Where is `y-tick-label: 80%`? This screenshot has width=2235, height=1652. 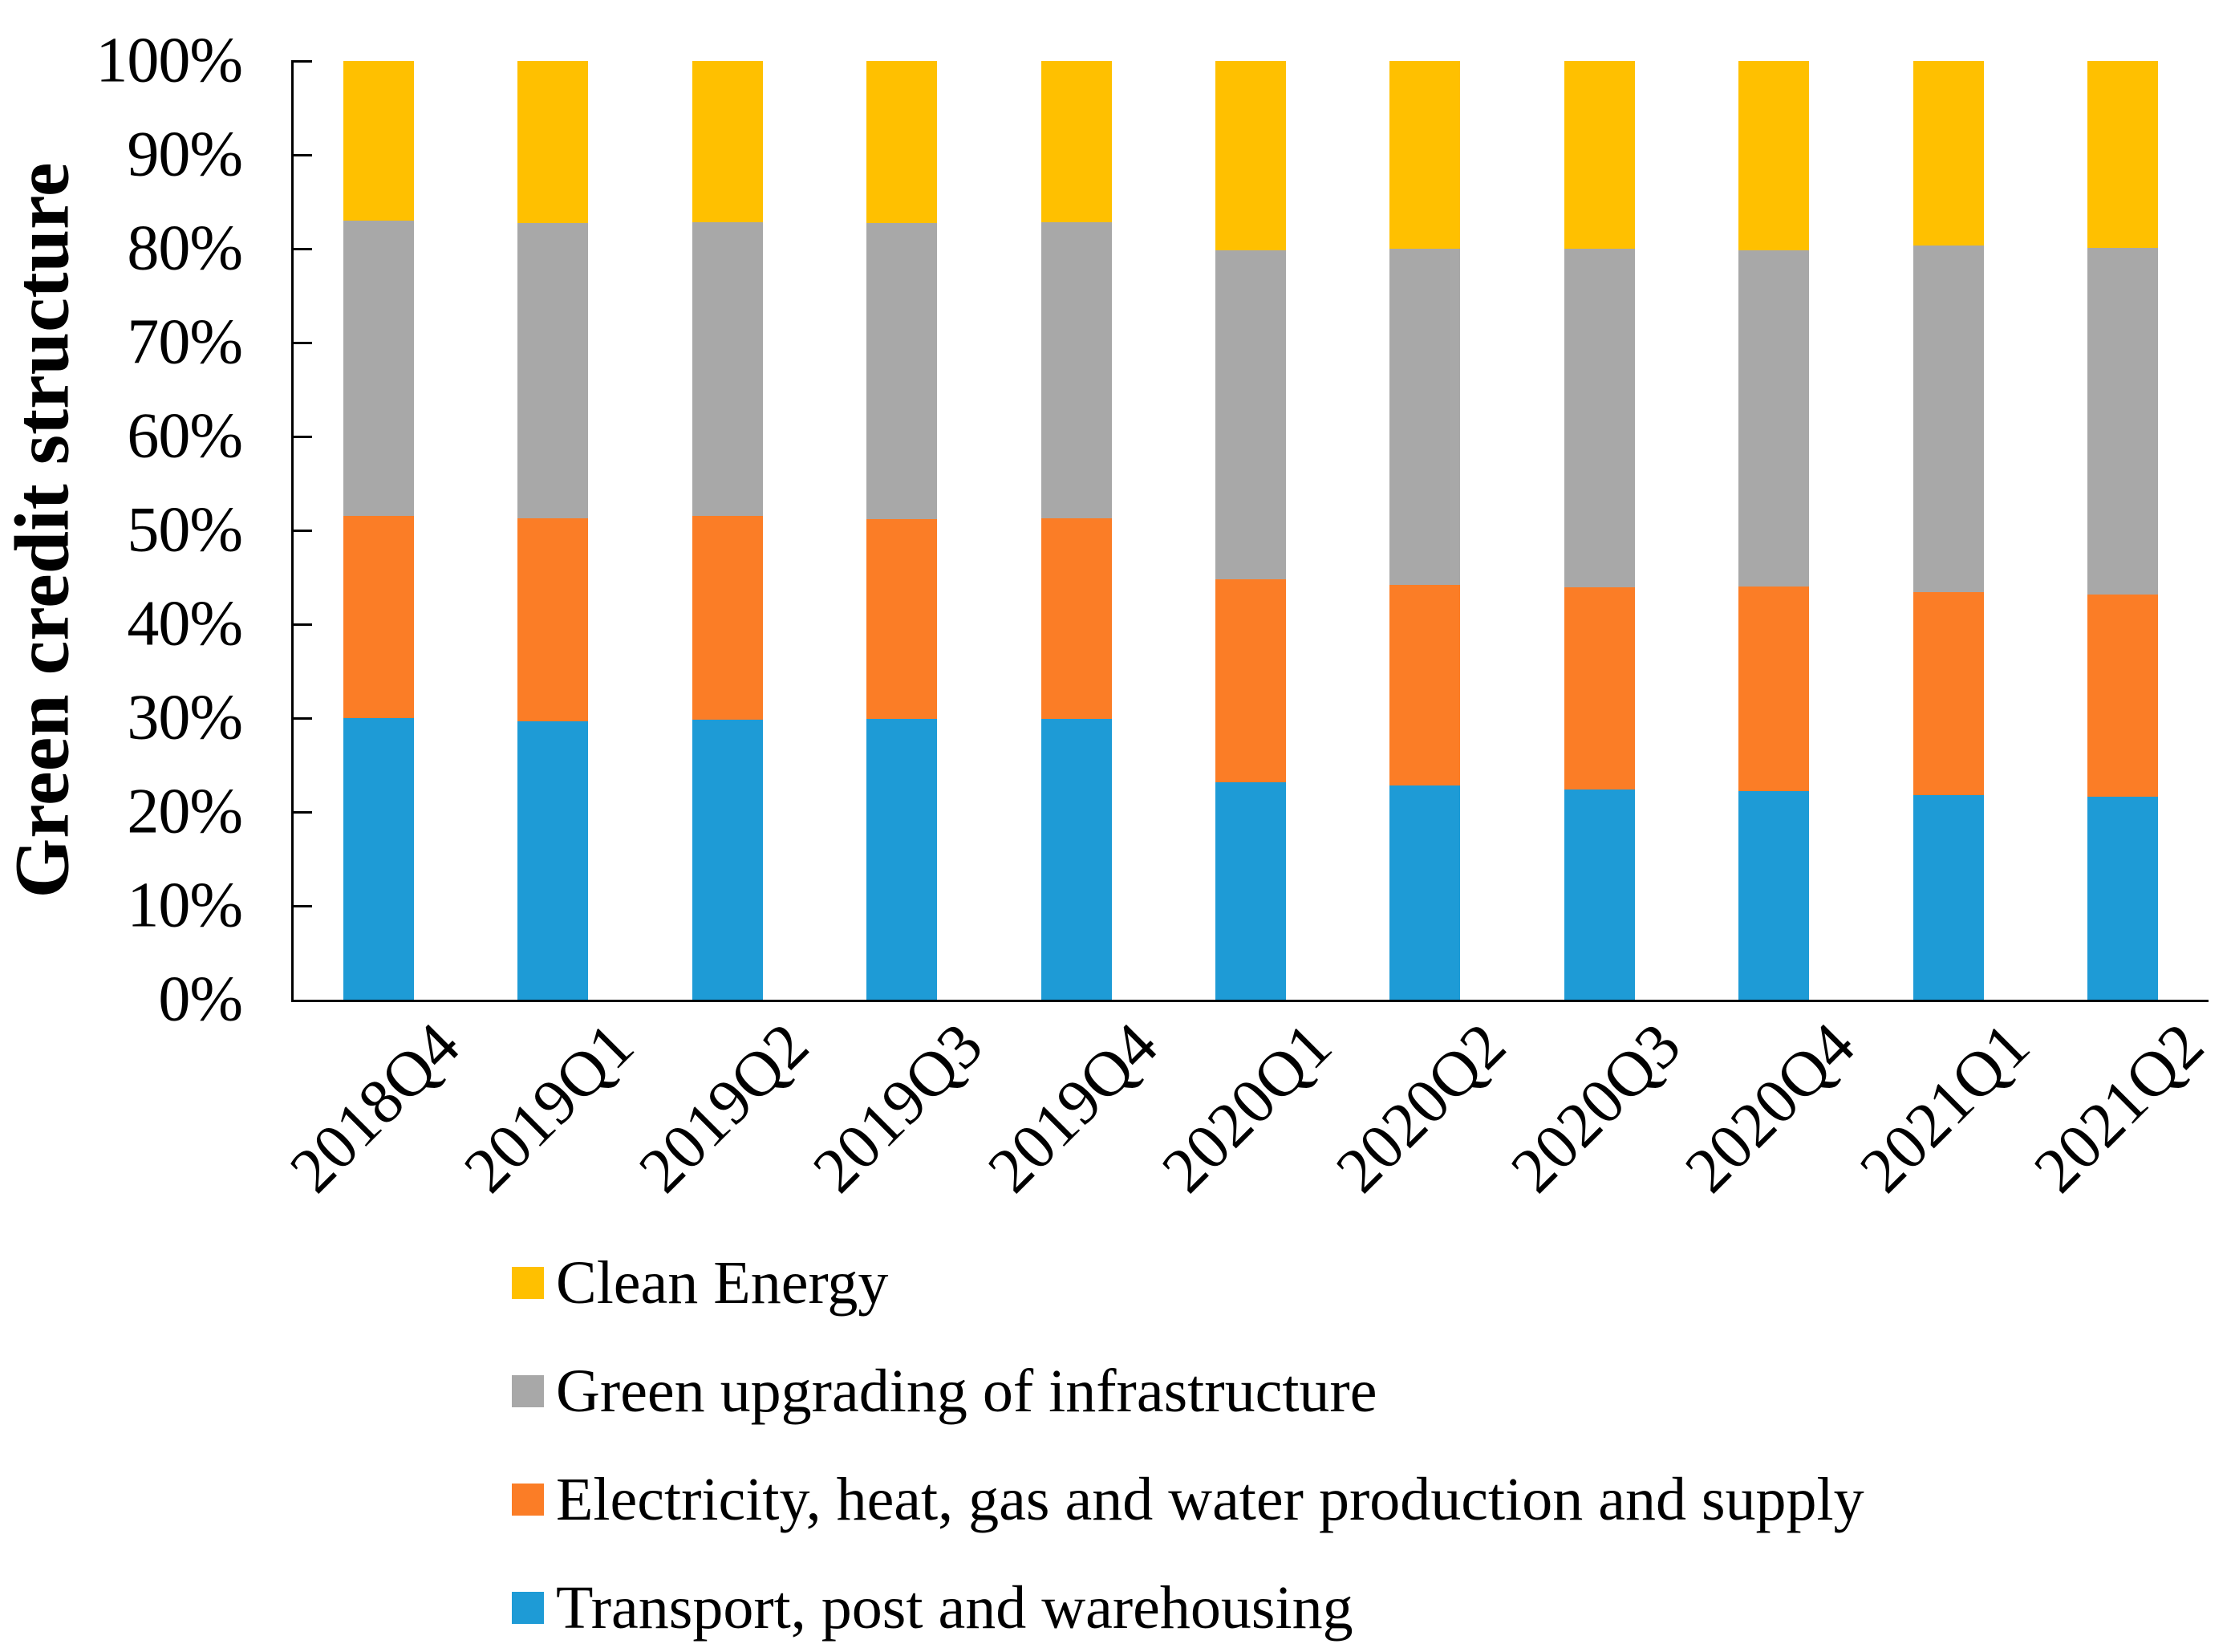
y-tick-label: 80% is located at coordinates (185, 249).